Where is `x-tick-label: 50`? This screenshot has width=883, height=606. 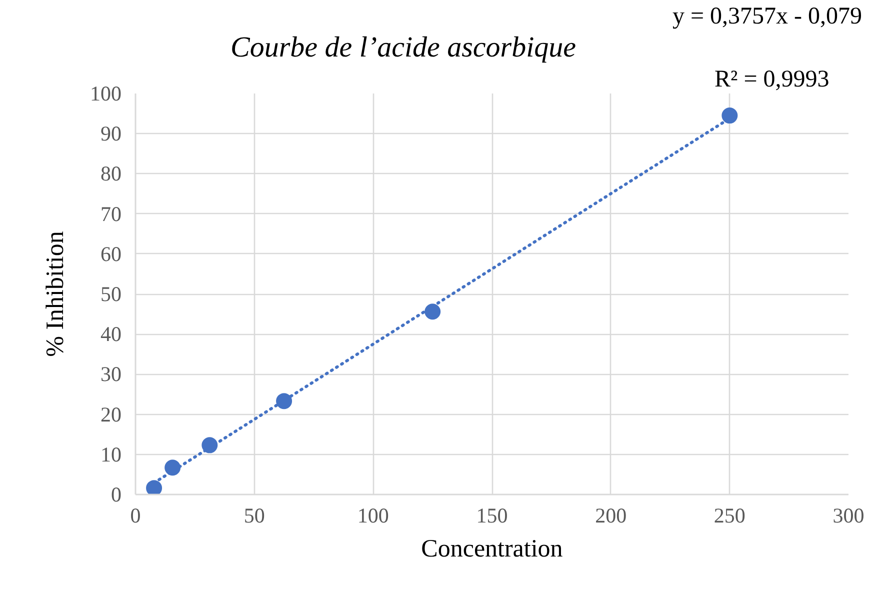
x-tick-label: 50 is located at coordinates (254, 516).